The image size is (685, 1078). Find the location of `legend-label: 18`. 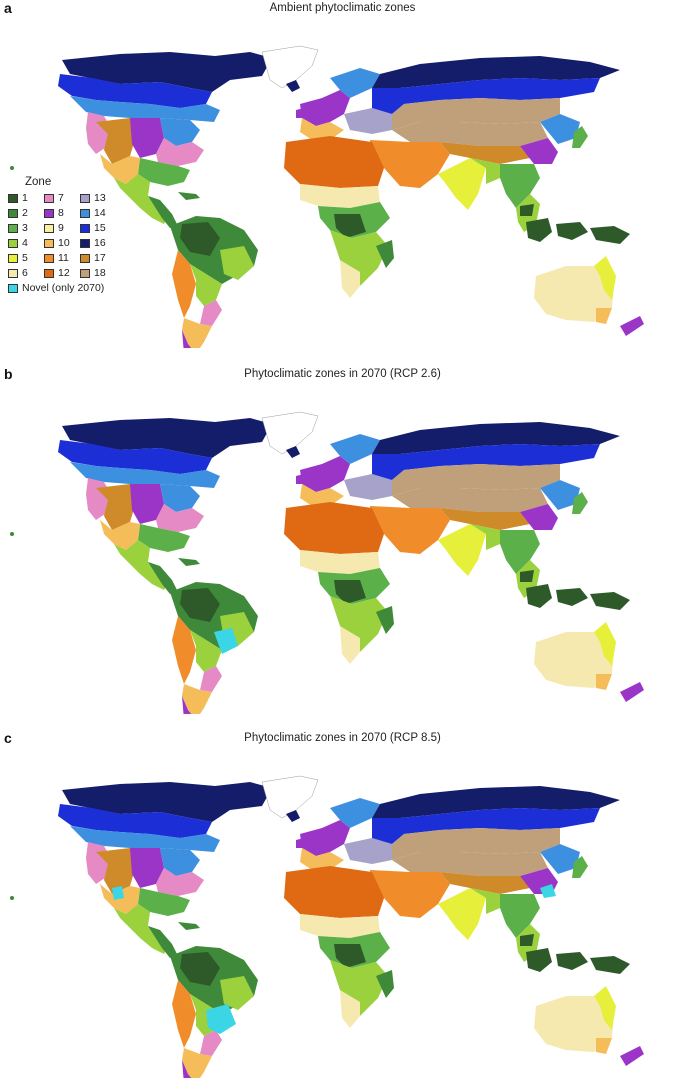

legend-label: 18 is located at coordinates (100, 273).